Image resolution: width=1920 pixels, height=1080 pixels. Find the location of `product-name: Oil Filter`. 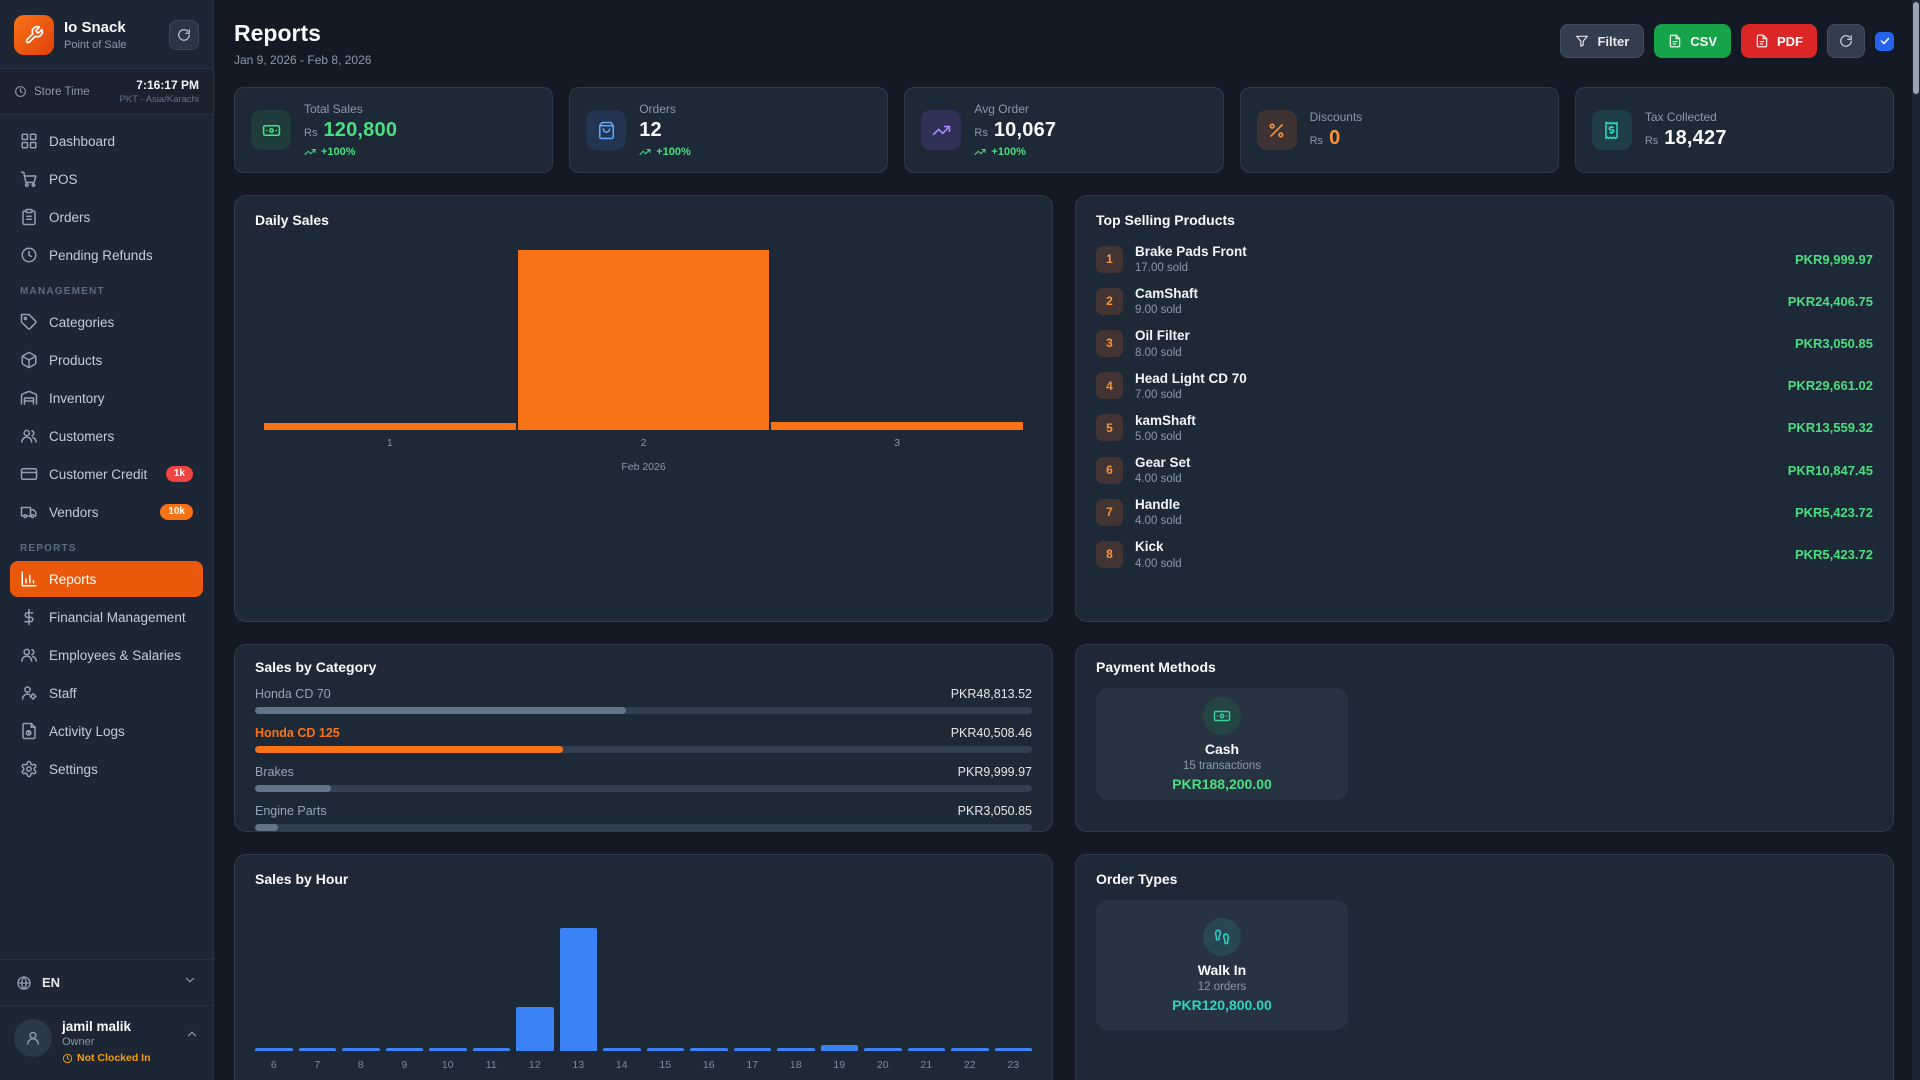

product-name: Oil Filter is located at coordinates (1162, 336).